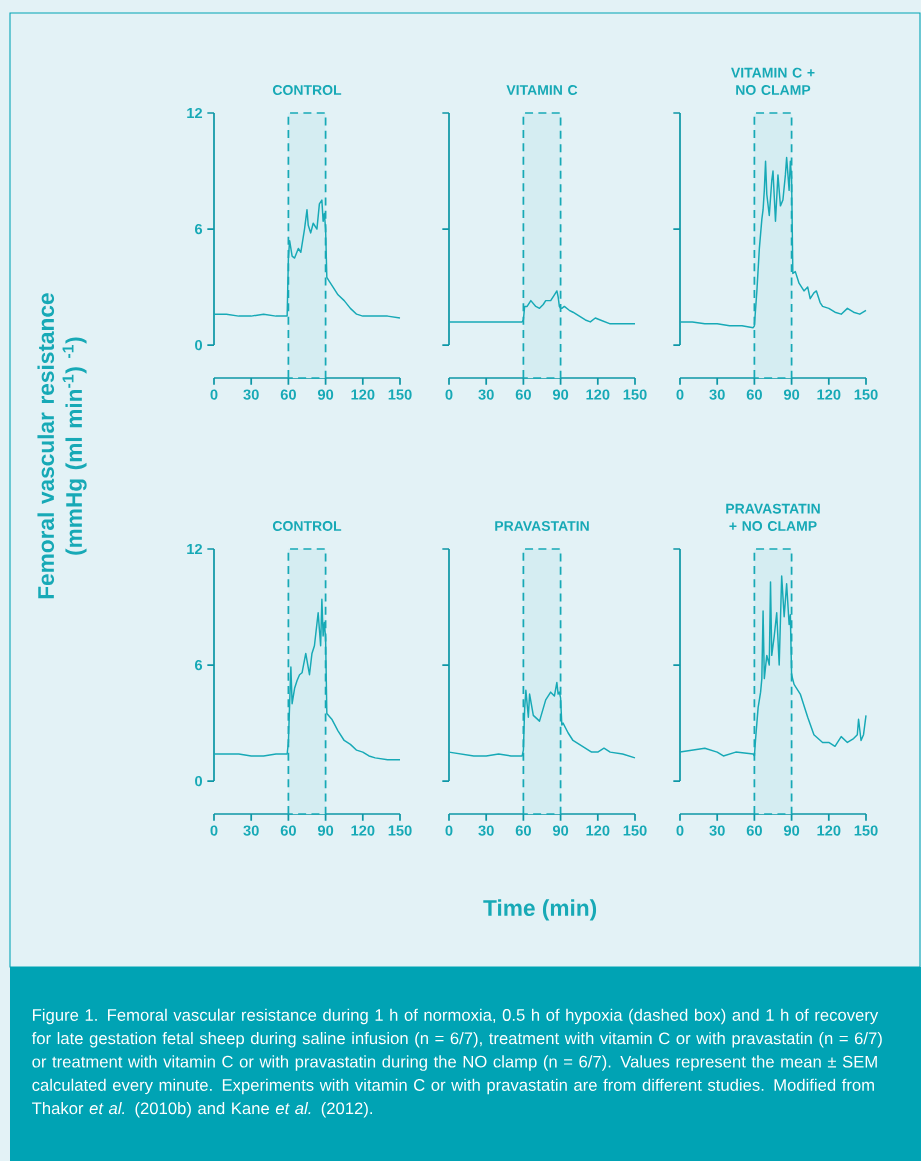 Image resolution: width=921 pixels, height=1161 pixels. What do you see at coordinates (773, 517) in the screenshot?
I see `chart-title: PRAVASTATIN + NO CLAMP` at bounding box center [773, 517].